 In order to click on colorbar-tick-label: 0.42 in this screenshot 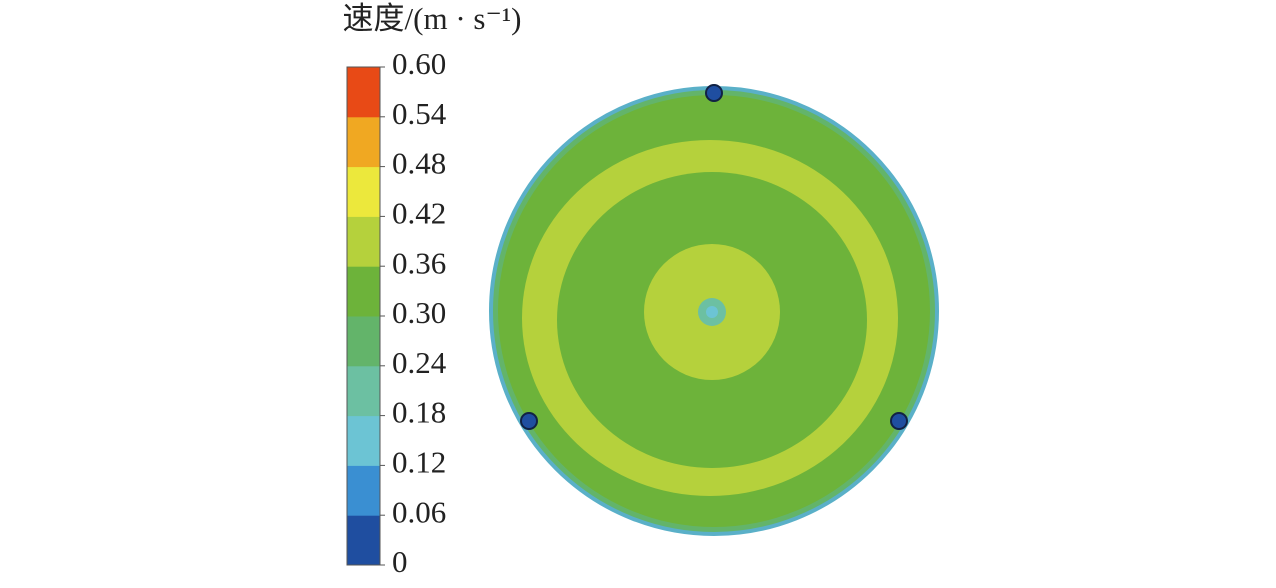, I will do `click(419, 213)`.